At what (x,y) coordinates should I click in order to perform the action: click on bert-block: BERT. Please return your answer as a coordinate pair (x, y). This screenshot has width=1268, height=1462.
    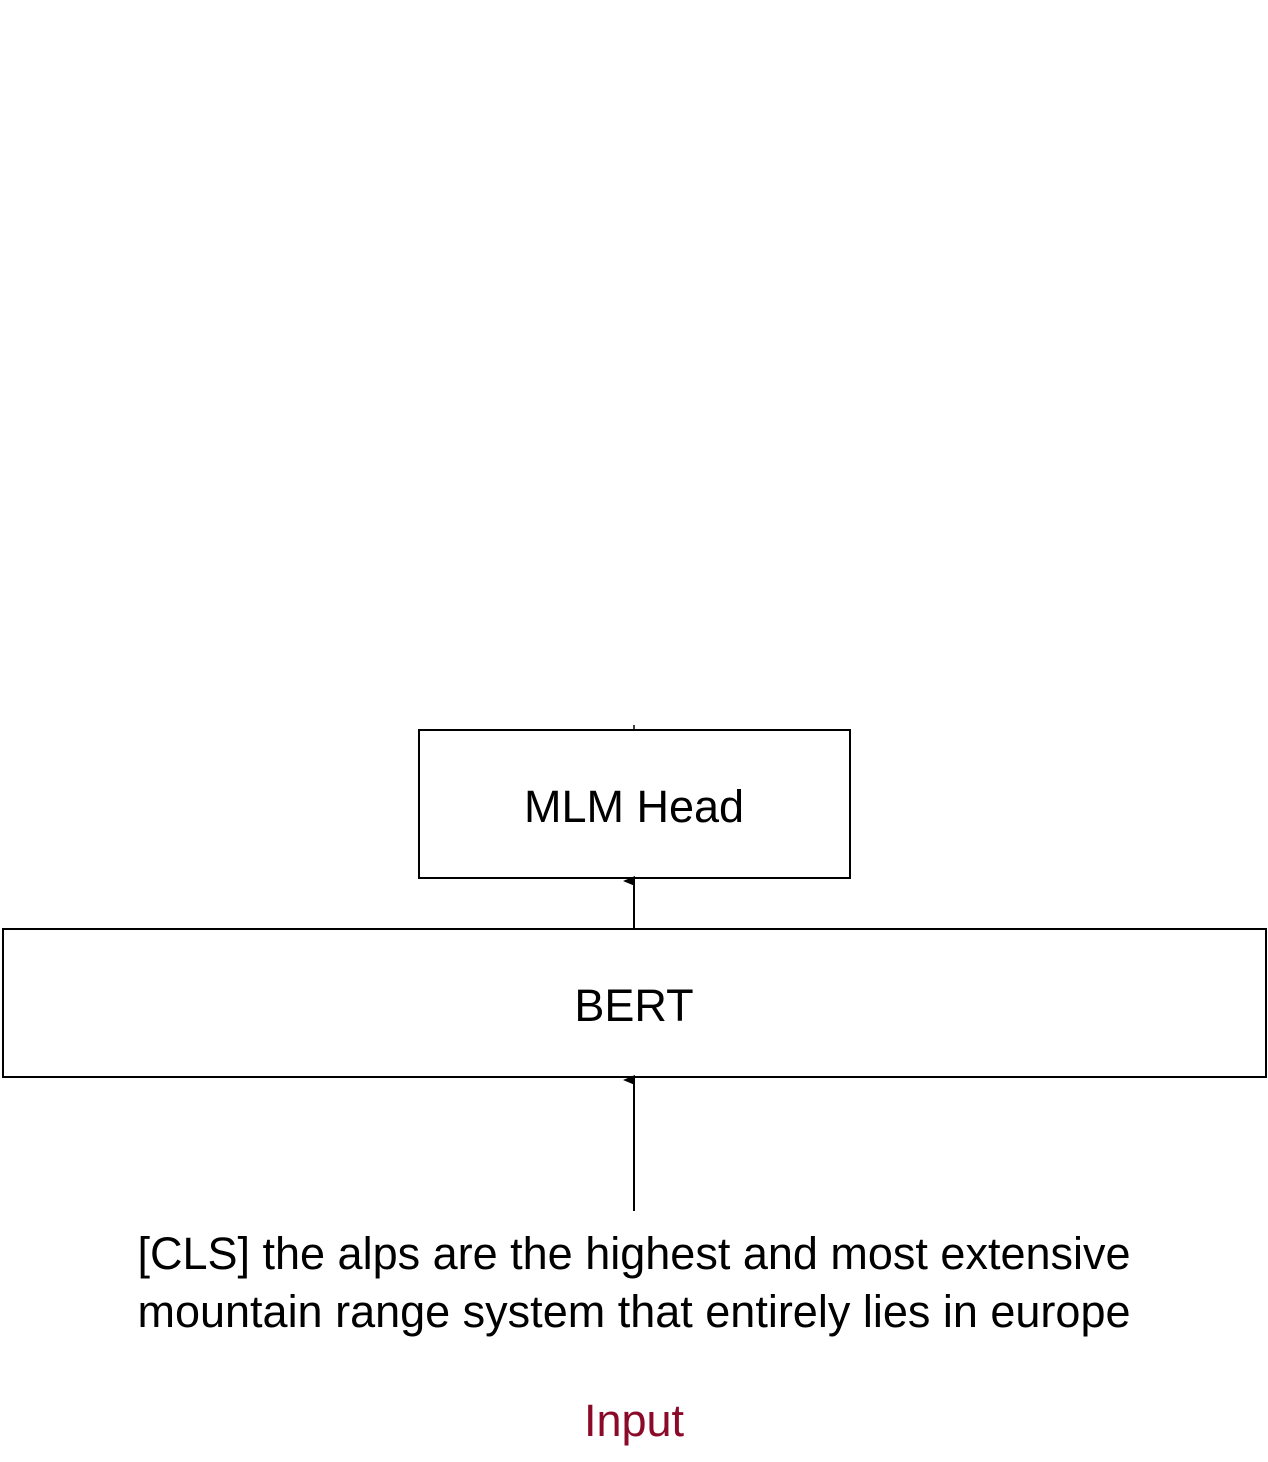
    Looking at the image, I should click on (634, 1003).